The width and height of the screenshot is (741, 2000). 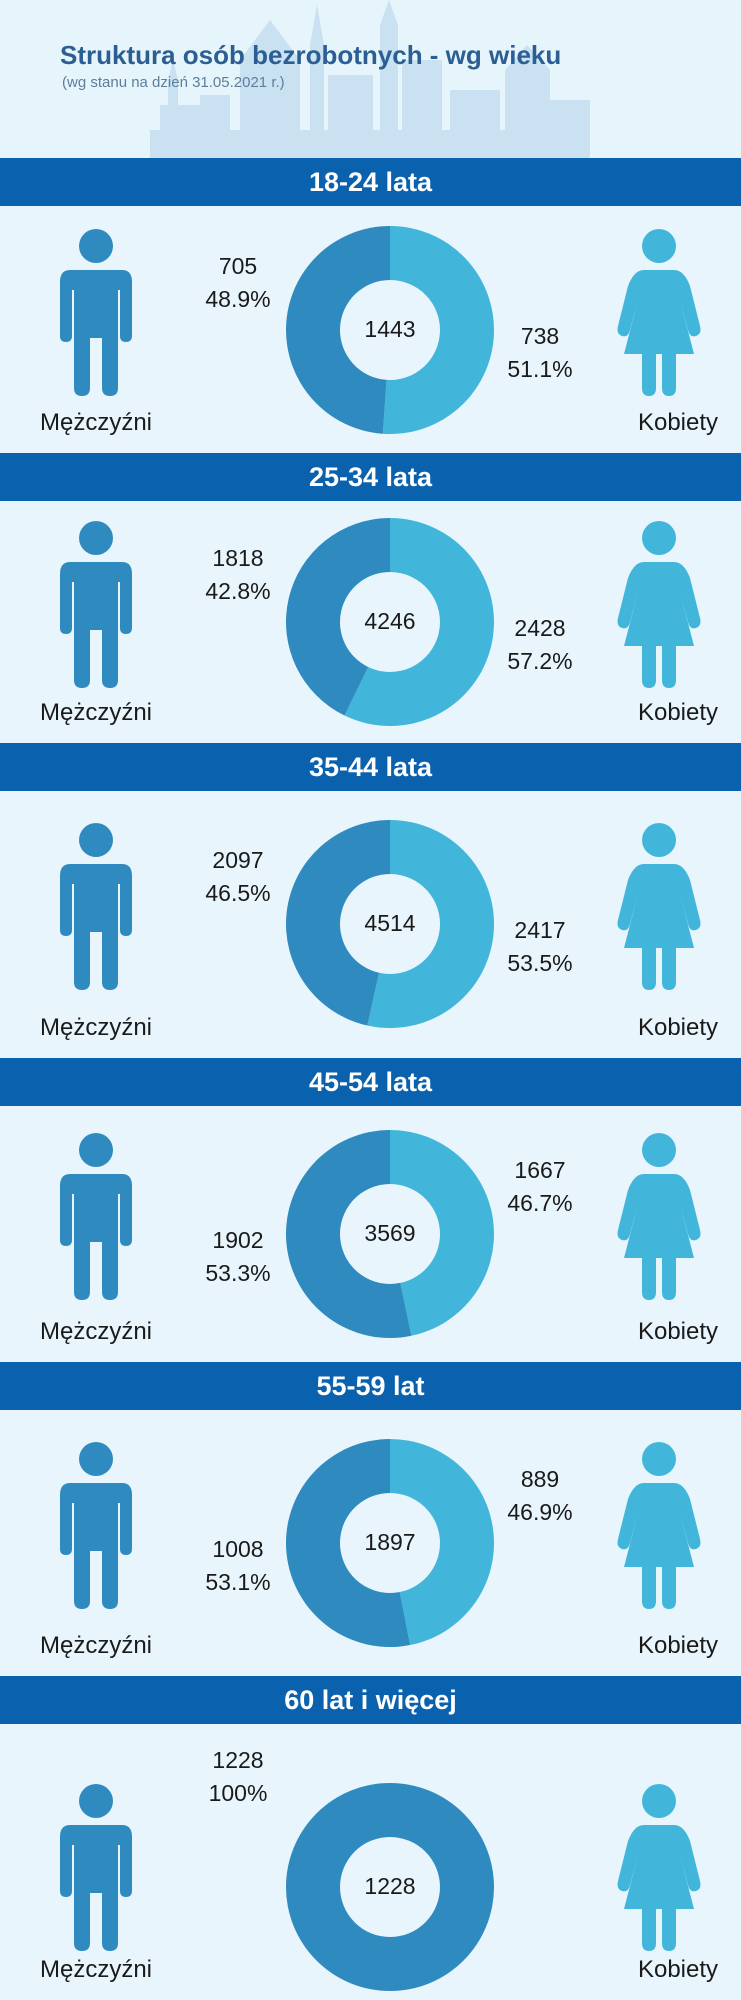 What do you see at coordinates (370, 182) in the screenshot?
I see `age-group-header: 18-24 lata` at bounding box center [370, 182].